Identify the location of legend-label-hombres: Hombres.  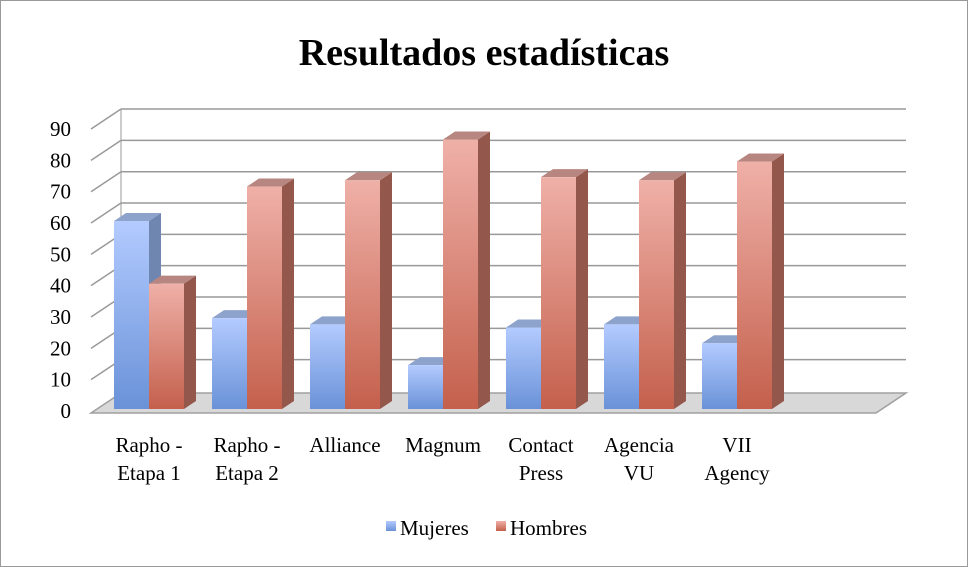
(548, 528).